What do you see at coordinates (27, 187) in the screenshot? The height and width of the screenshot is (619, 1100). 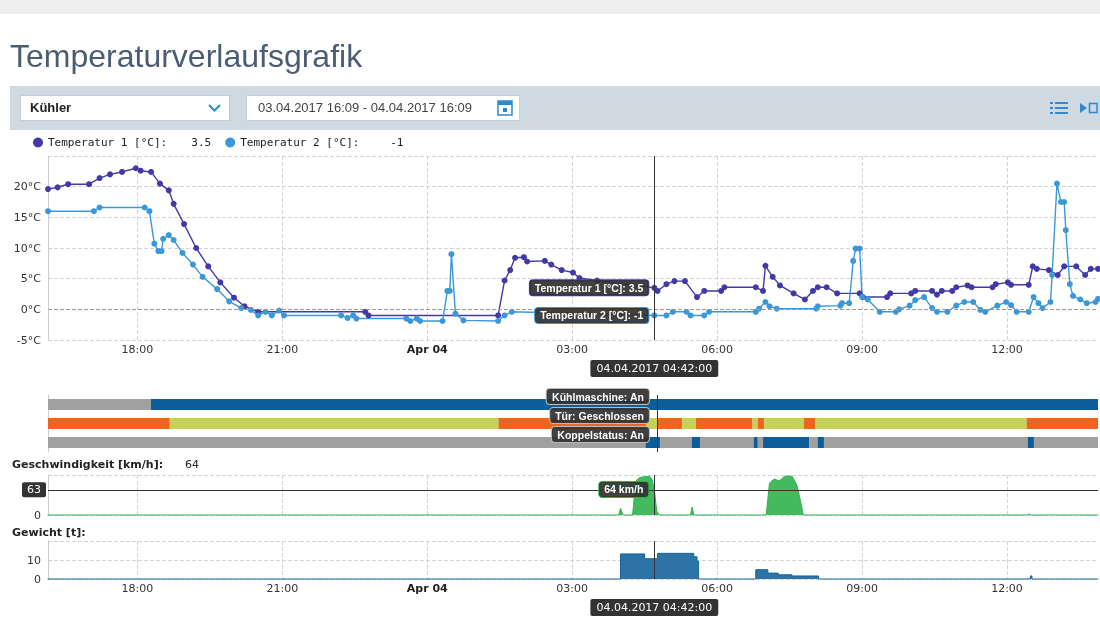 I see `y-tick-label: 20°C` at bounding box center [27, 187].